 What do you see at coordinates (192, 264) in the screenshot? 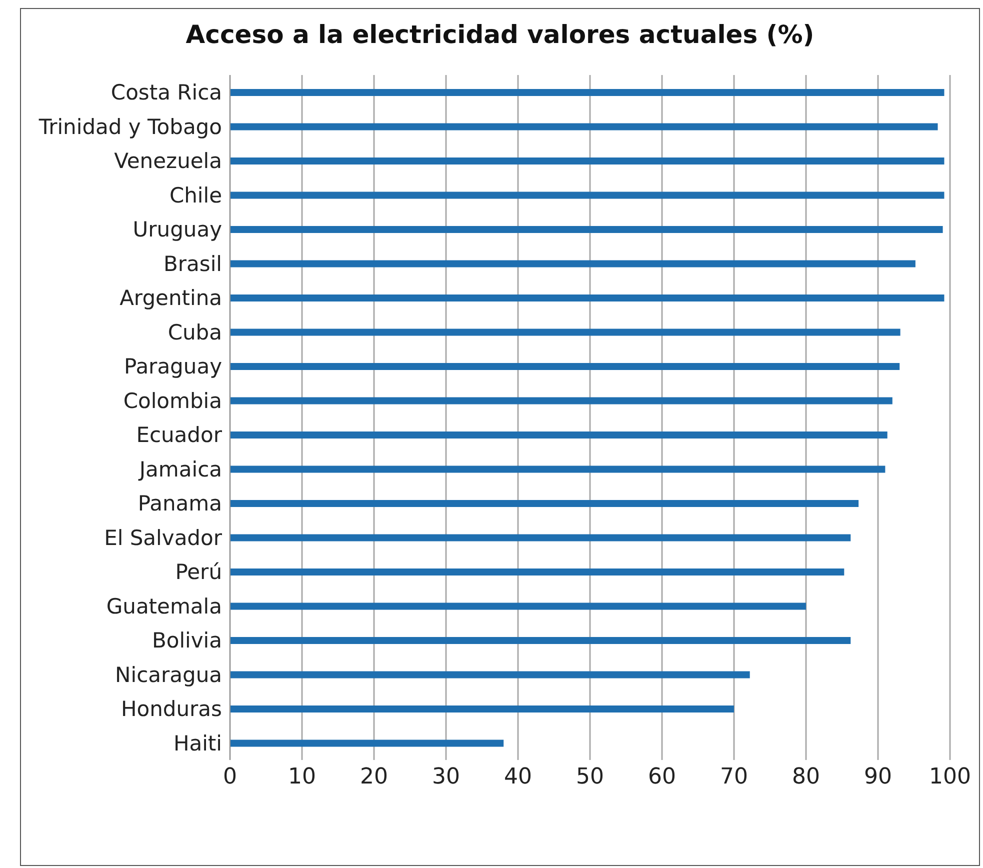
I see `y-tick-label: Brasil` at bounding box center [192, 264].